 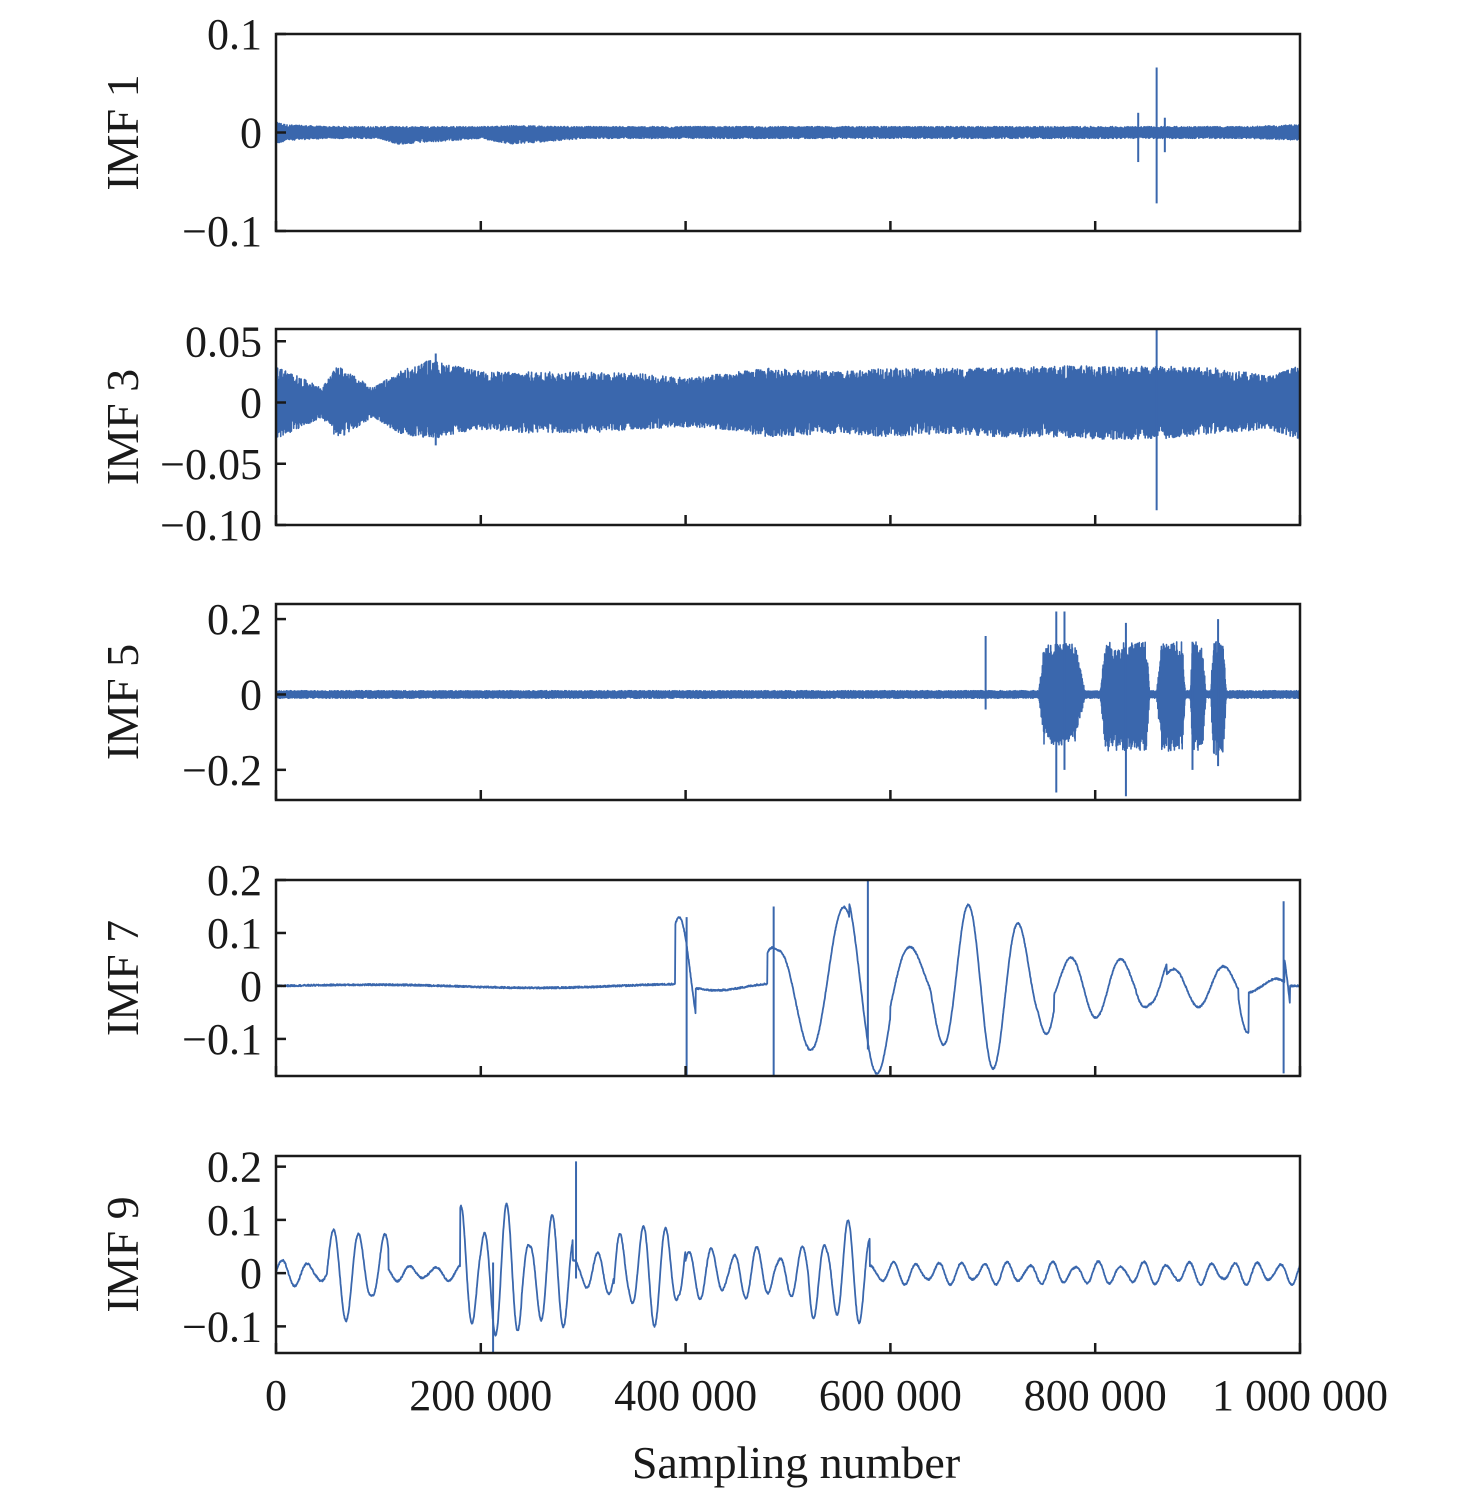 I want to click on y-tick-label: −0.10, so click(x=211, y=525).